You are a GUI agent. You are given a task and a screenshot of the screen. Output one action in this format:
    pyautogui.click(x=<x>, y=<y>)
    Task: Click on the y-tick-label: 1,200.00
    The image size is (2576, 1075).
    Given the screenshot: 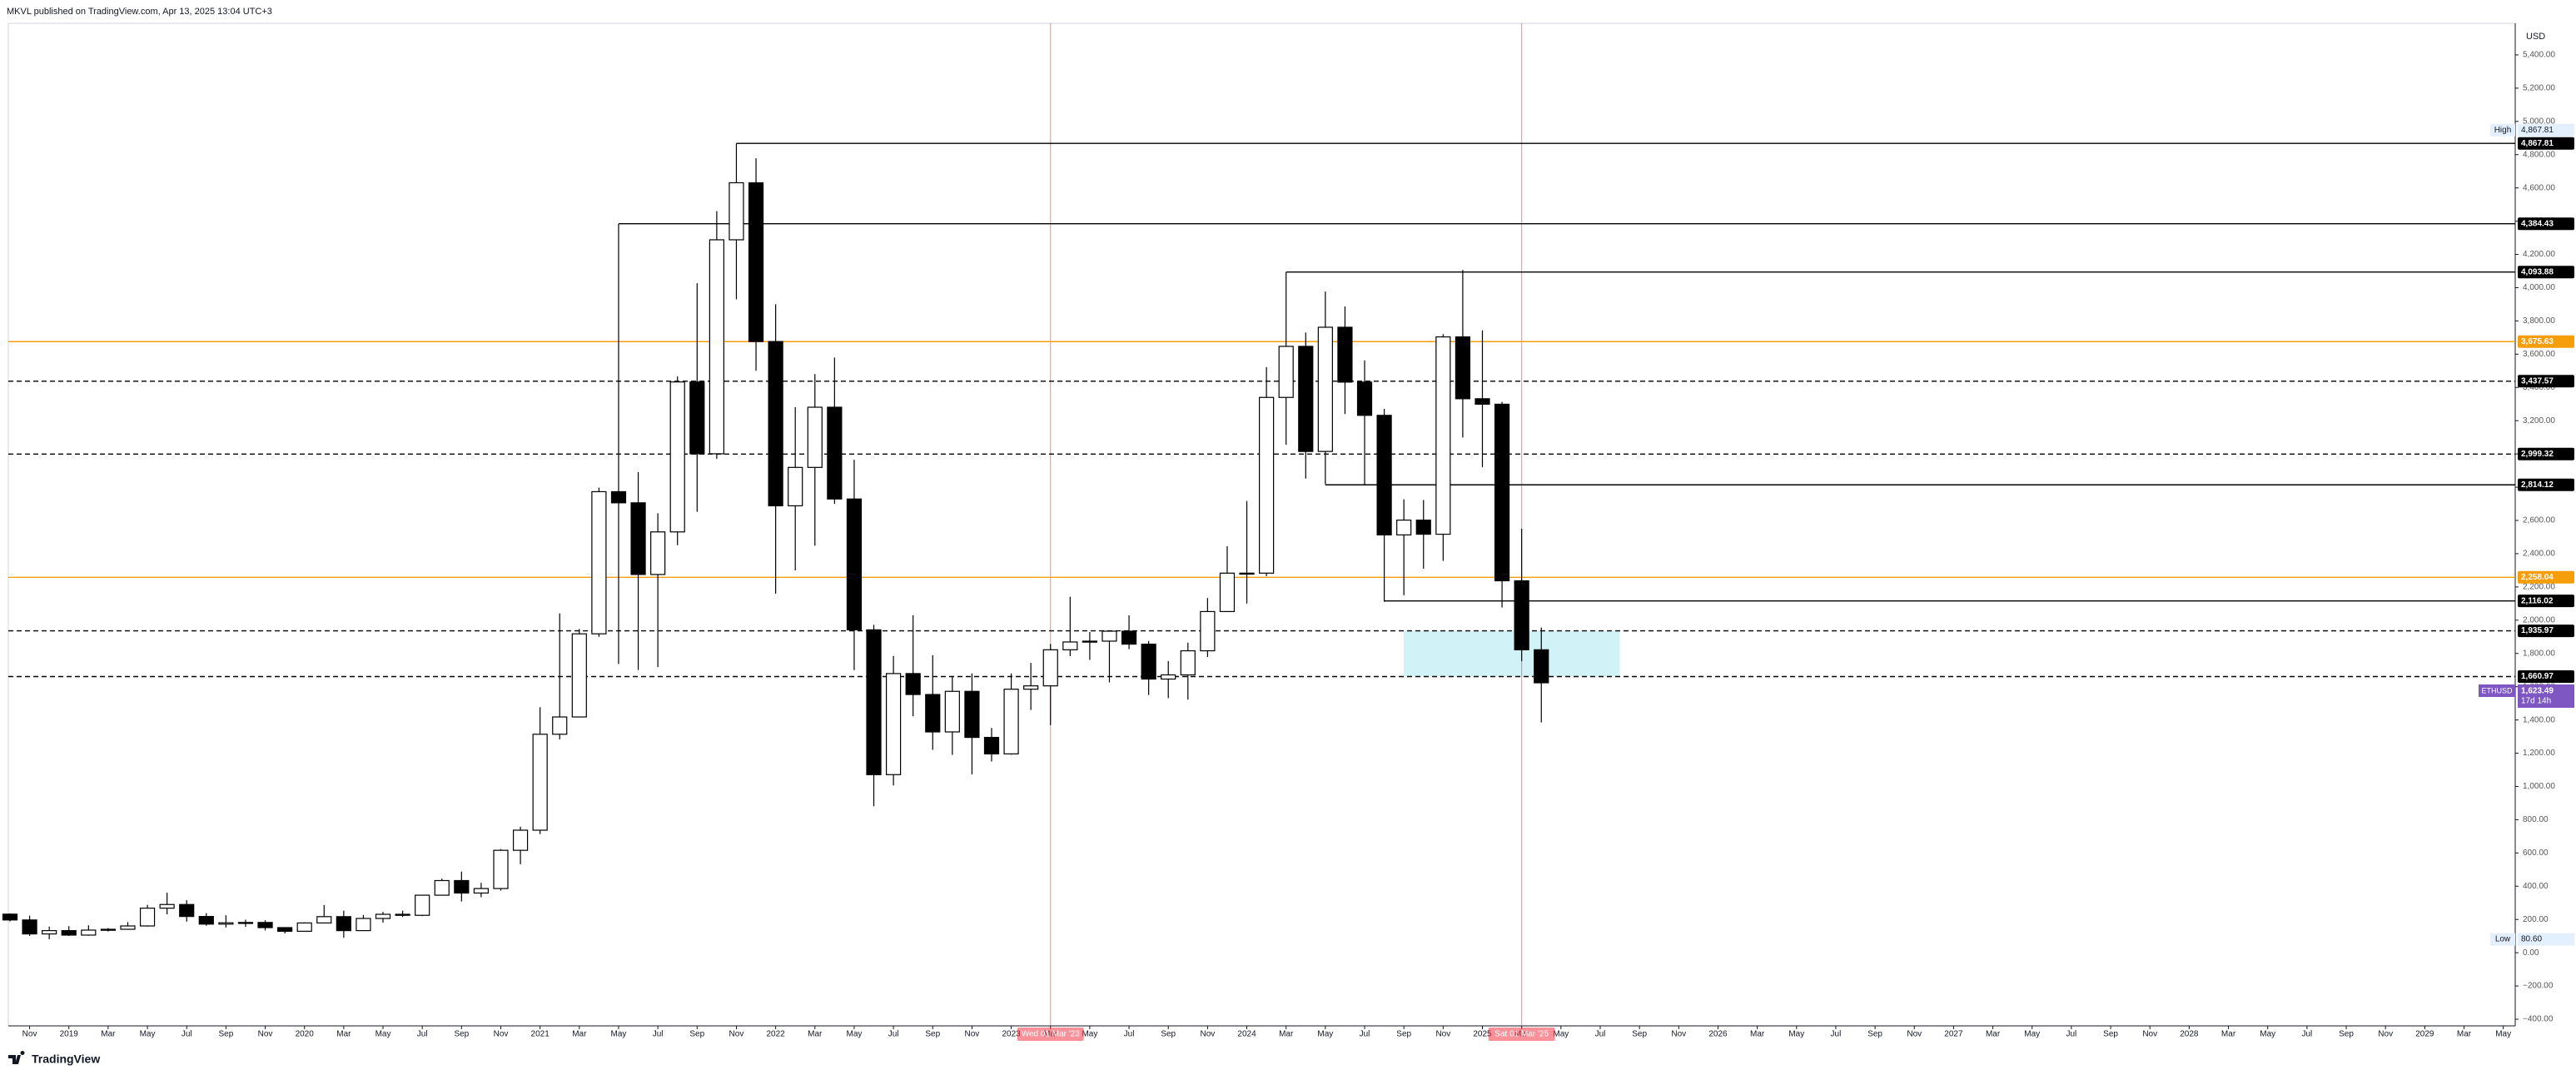 What is the action you would take?
    pyautogui.click(x=2539, y=753)
    